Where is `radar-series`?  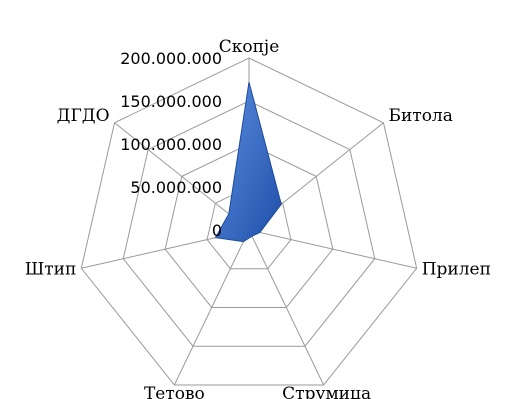 radar-series is located at coordinates (248, 162).